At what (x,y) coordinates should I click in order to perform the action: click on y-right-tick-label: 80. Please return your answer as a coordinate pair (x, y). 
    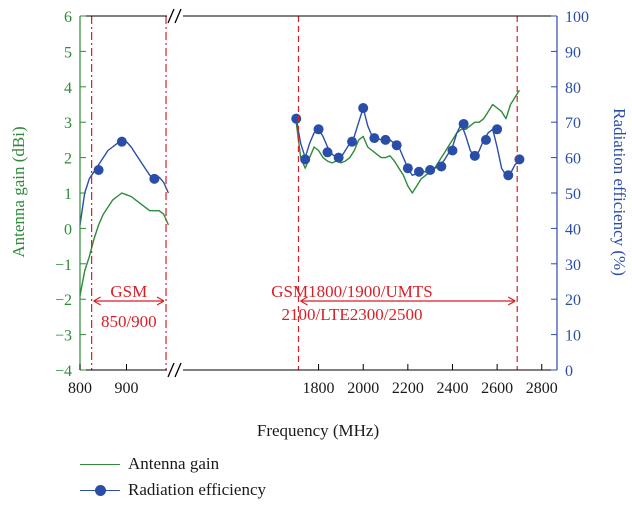
    Looking at the image, I should click on (573, 88).